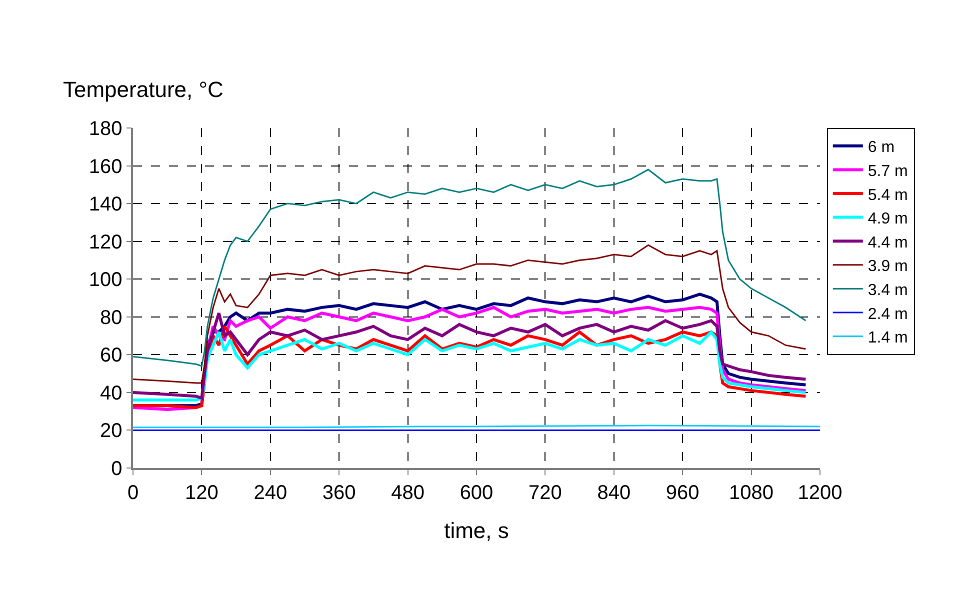 This screenshot has width=960, height=597. I want to click on x-tick-label: 1200, so click(820, 493).